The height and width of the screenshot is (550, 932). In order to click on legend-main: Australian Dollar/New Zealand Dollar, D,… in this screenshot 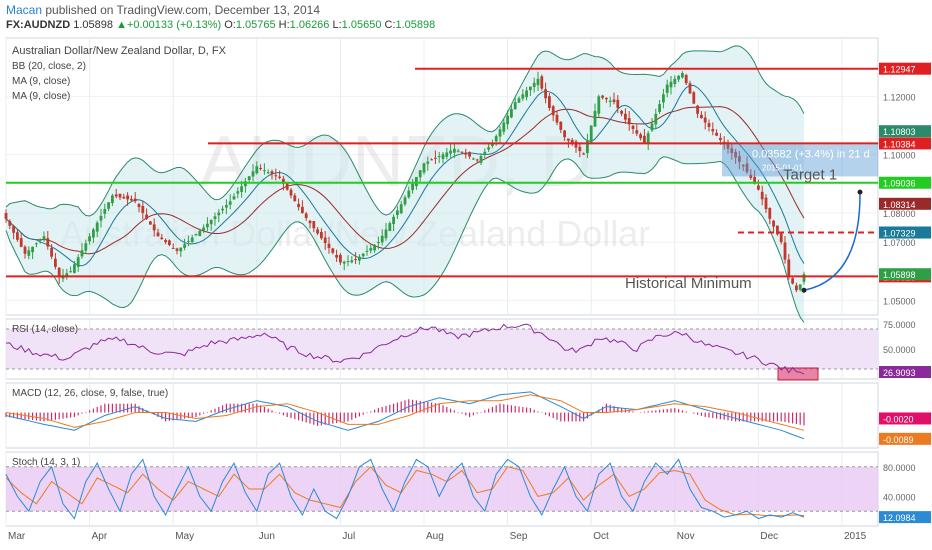, I will do `click(119, 51)`.